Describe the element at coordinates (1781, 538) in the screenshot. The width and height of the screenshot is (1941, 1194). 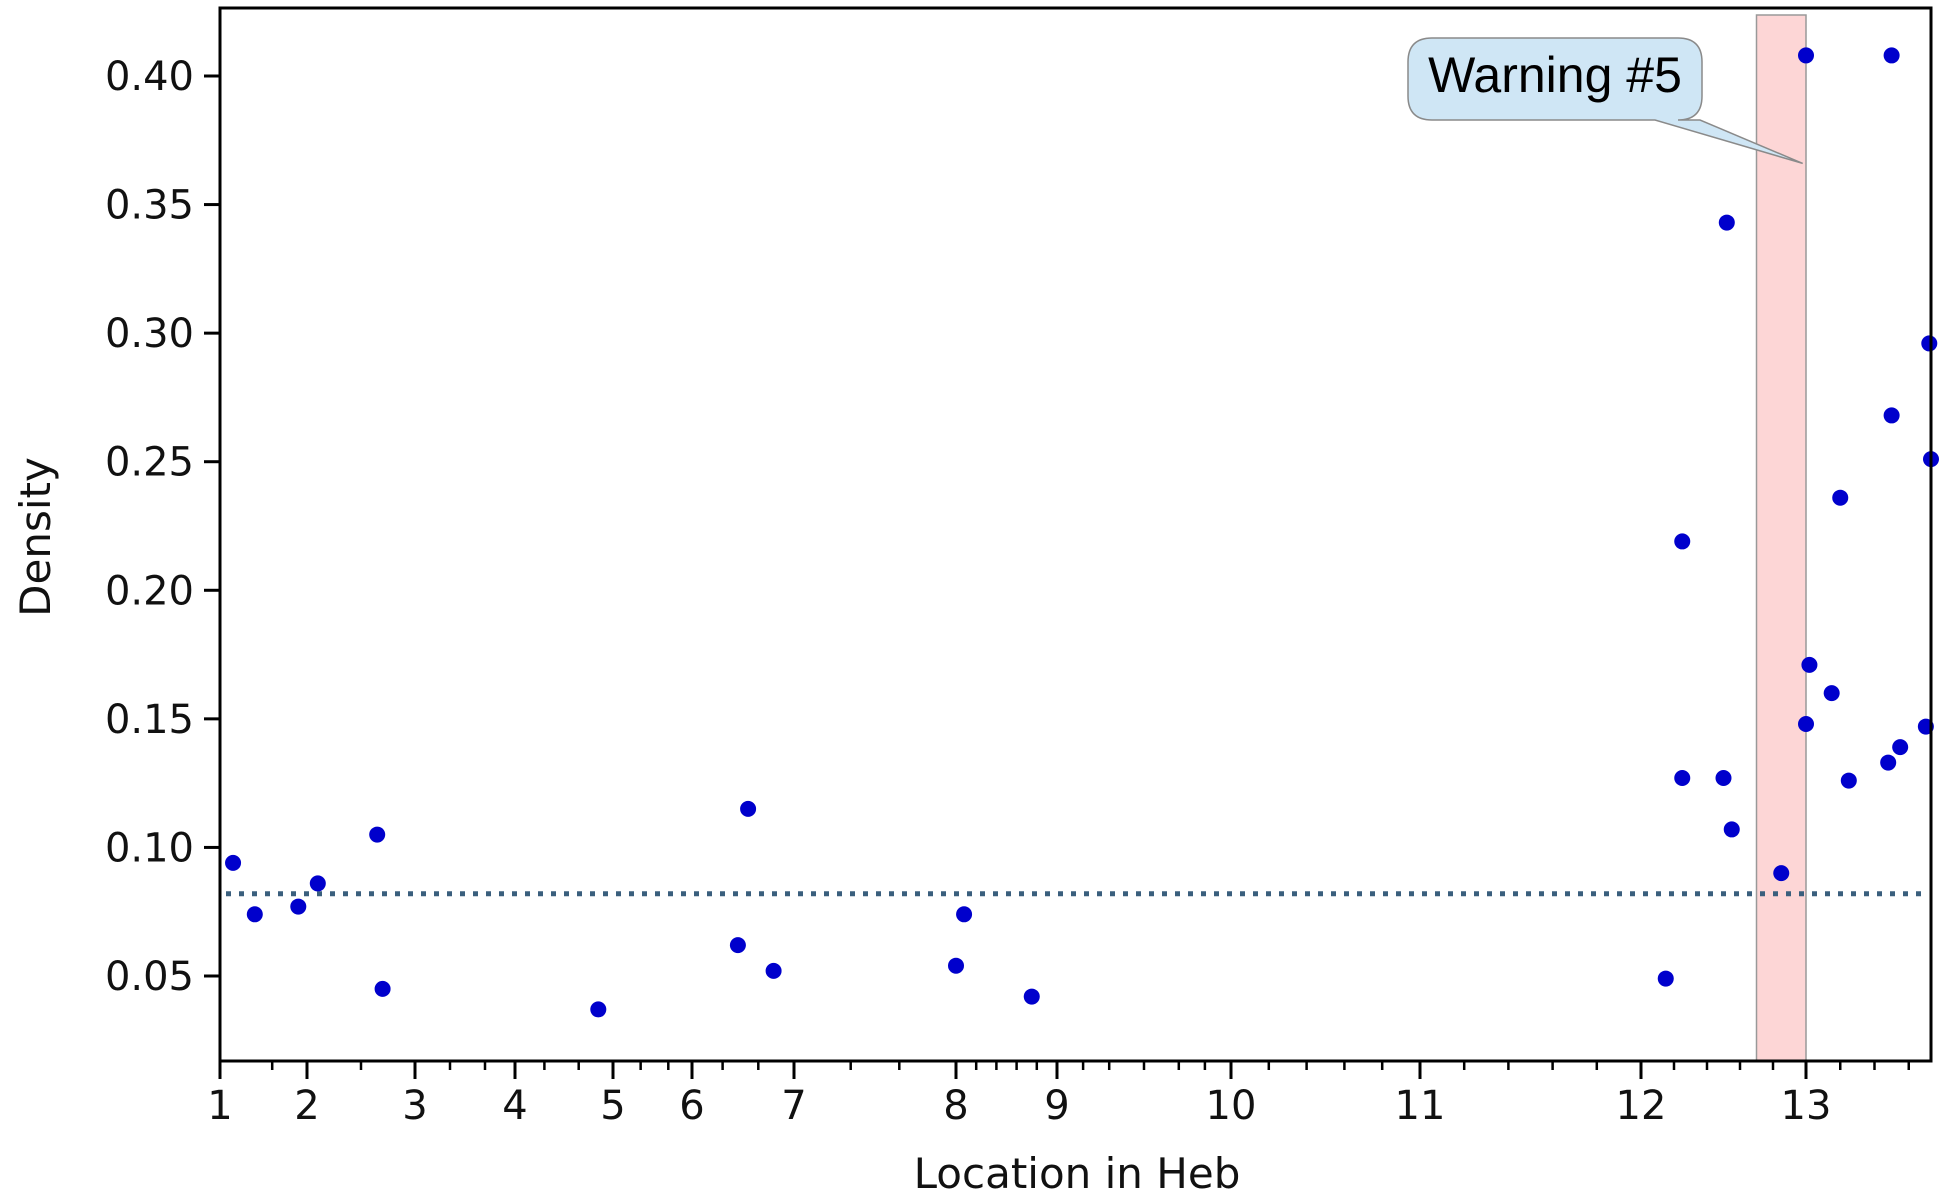
I see `highlight-band` at that location.